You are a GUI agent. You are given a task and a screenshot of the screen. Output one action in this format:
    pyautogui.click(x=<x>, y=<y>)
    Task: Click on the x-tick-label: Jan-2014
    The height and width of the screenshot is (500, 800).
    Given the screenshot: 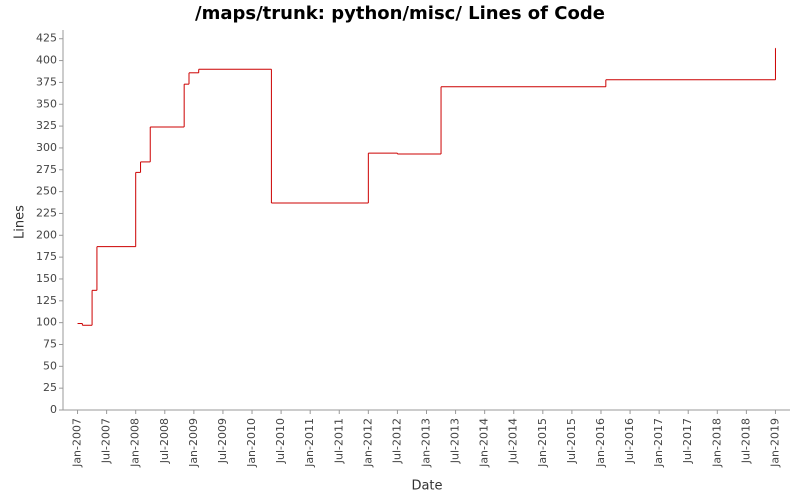 What is the action you would take?
    pyautogui.click(x=484, y=443)
    